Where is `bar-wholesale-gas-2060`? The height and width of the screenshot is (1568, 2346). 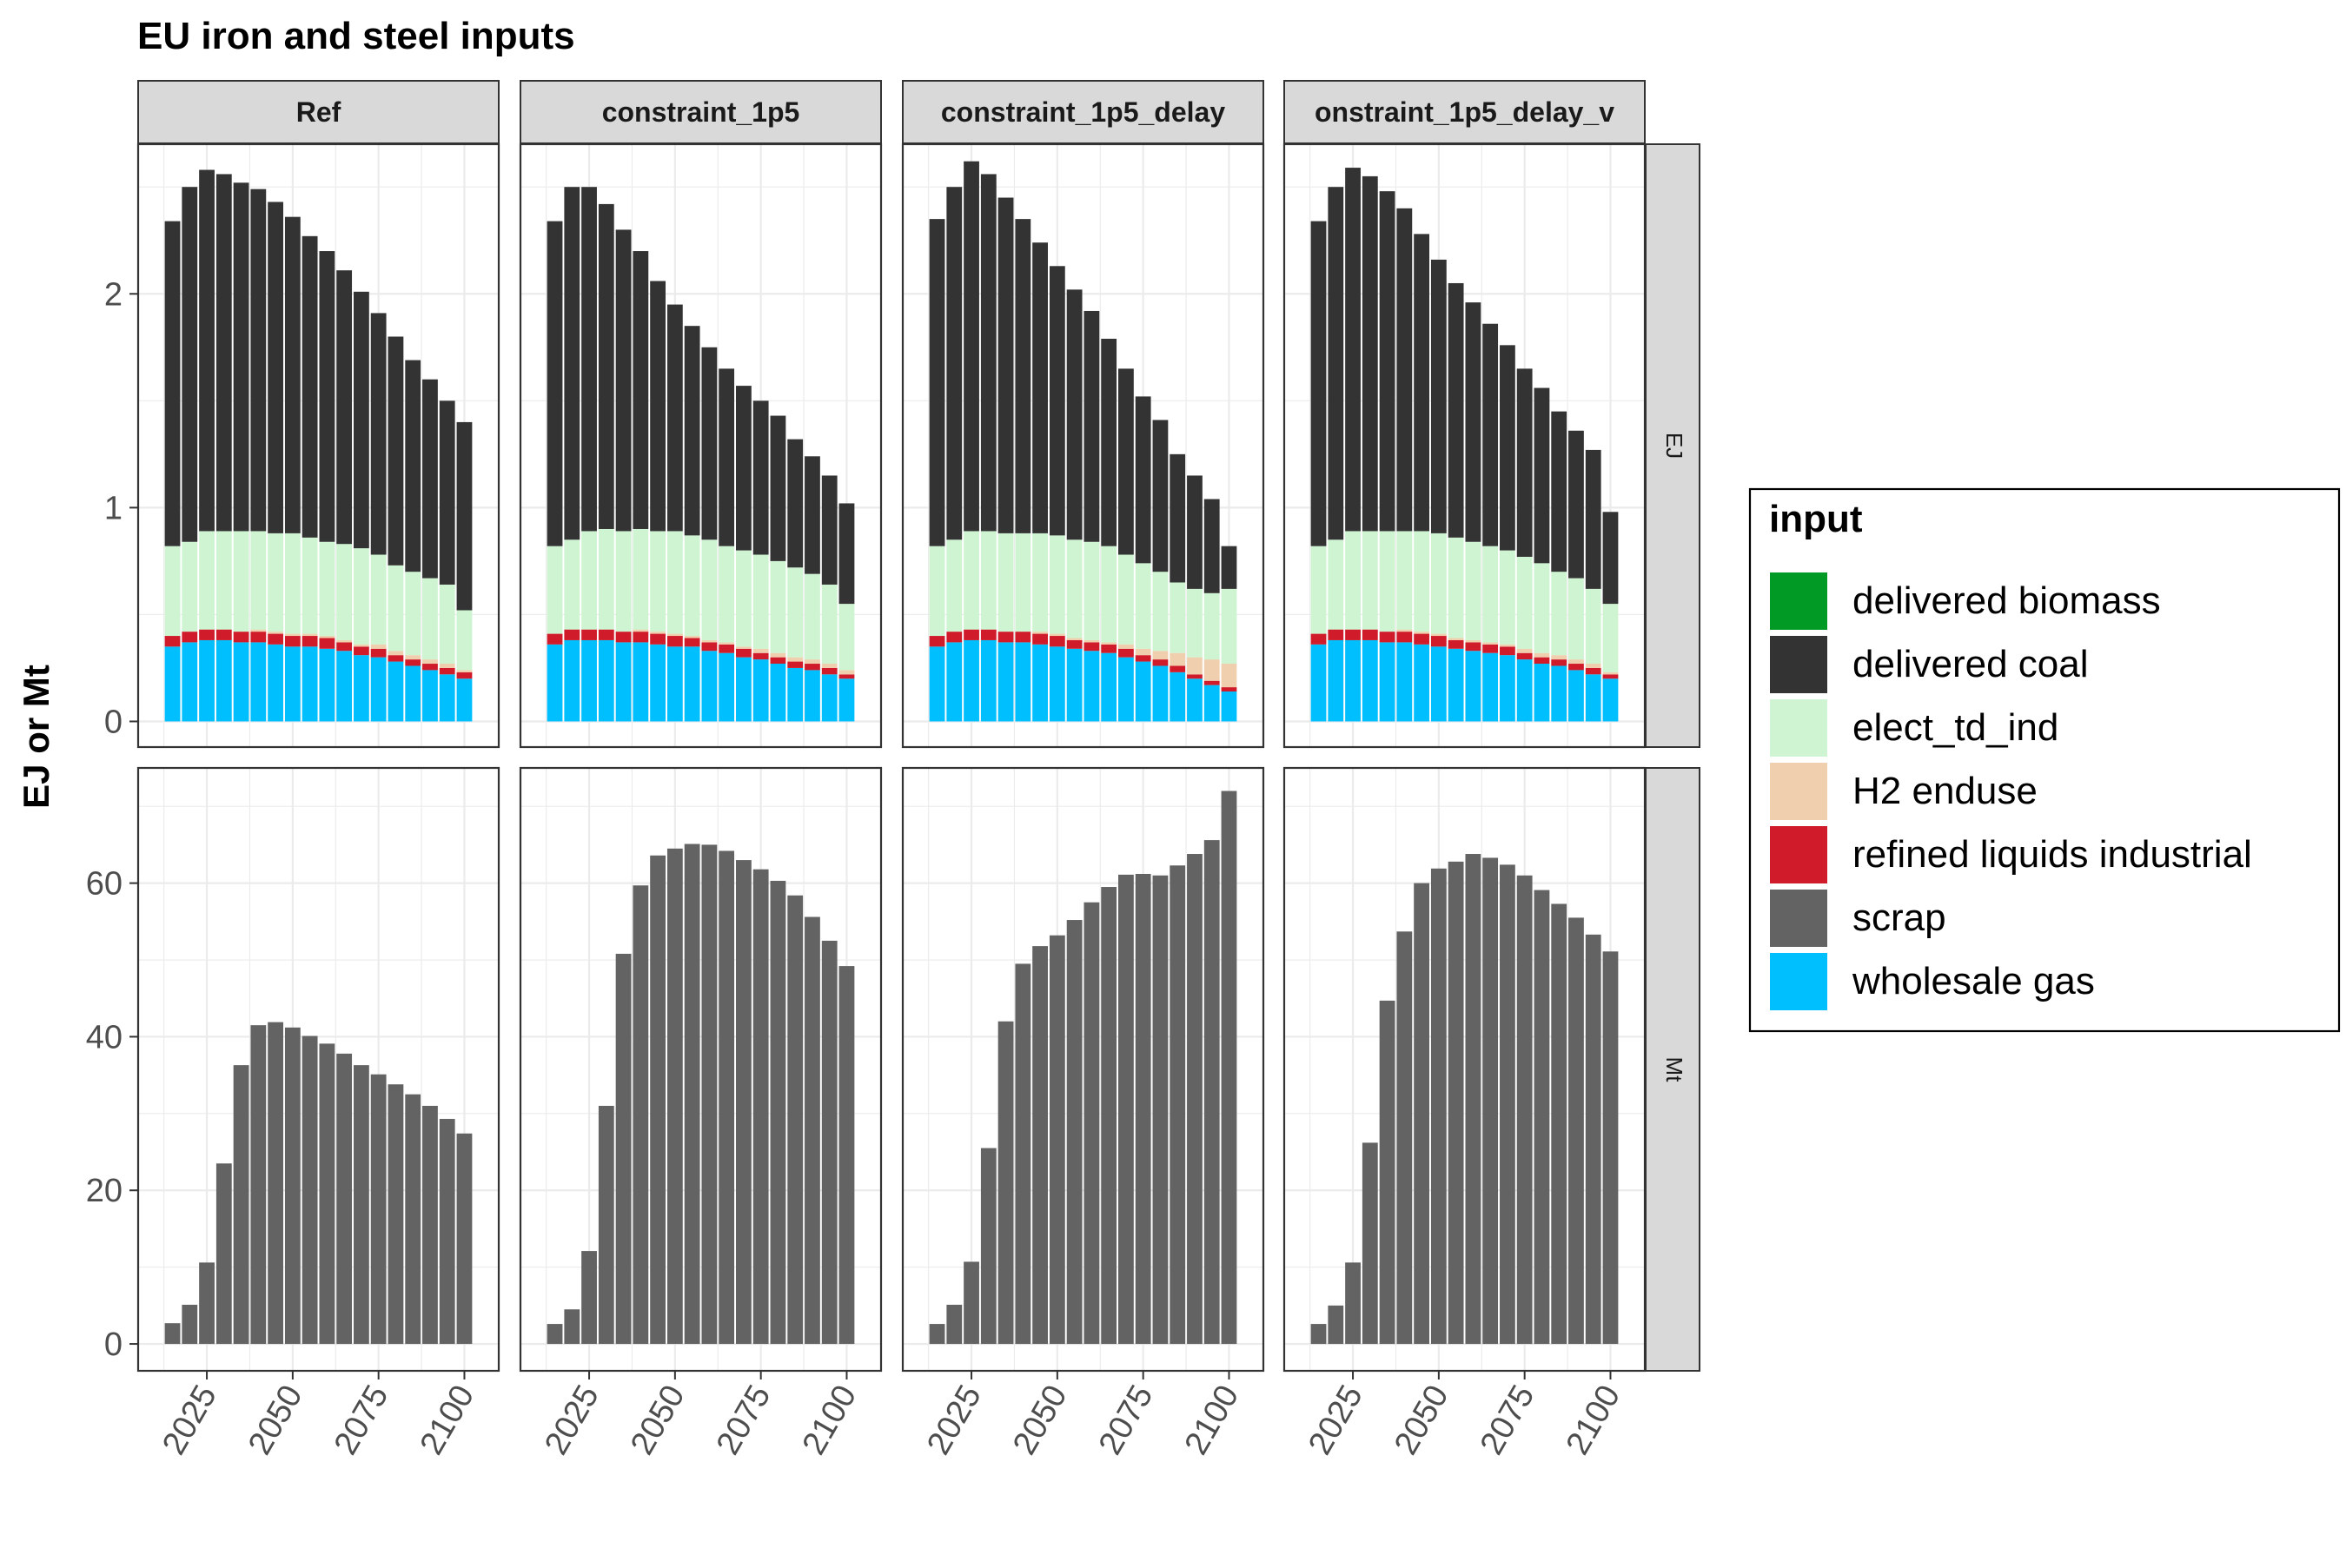
bar-wholesale-gas-2060 is located at coordinates (1092, 686).